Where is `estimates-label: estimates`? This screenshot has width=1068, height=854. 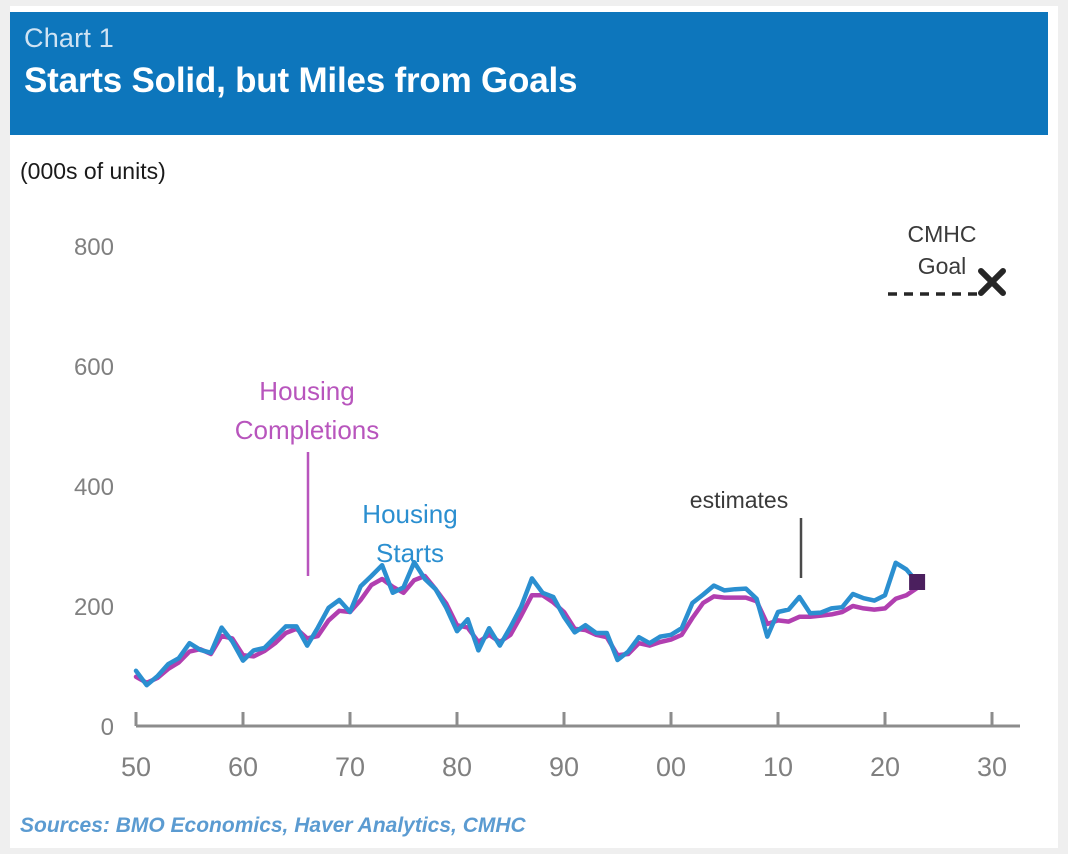 estimates-label: estimates is located at coordinates (739, 500).